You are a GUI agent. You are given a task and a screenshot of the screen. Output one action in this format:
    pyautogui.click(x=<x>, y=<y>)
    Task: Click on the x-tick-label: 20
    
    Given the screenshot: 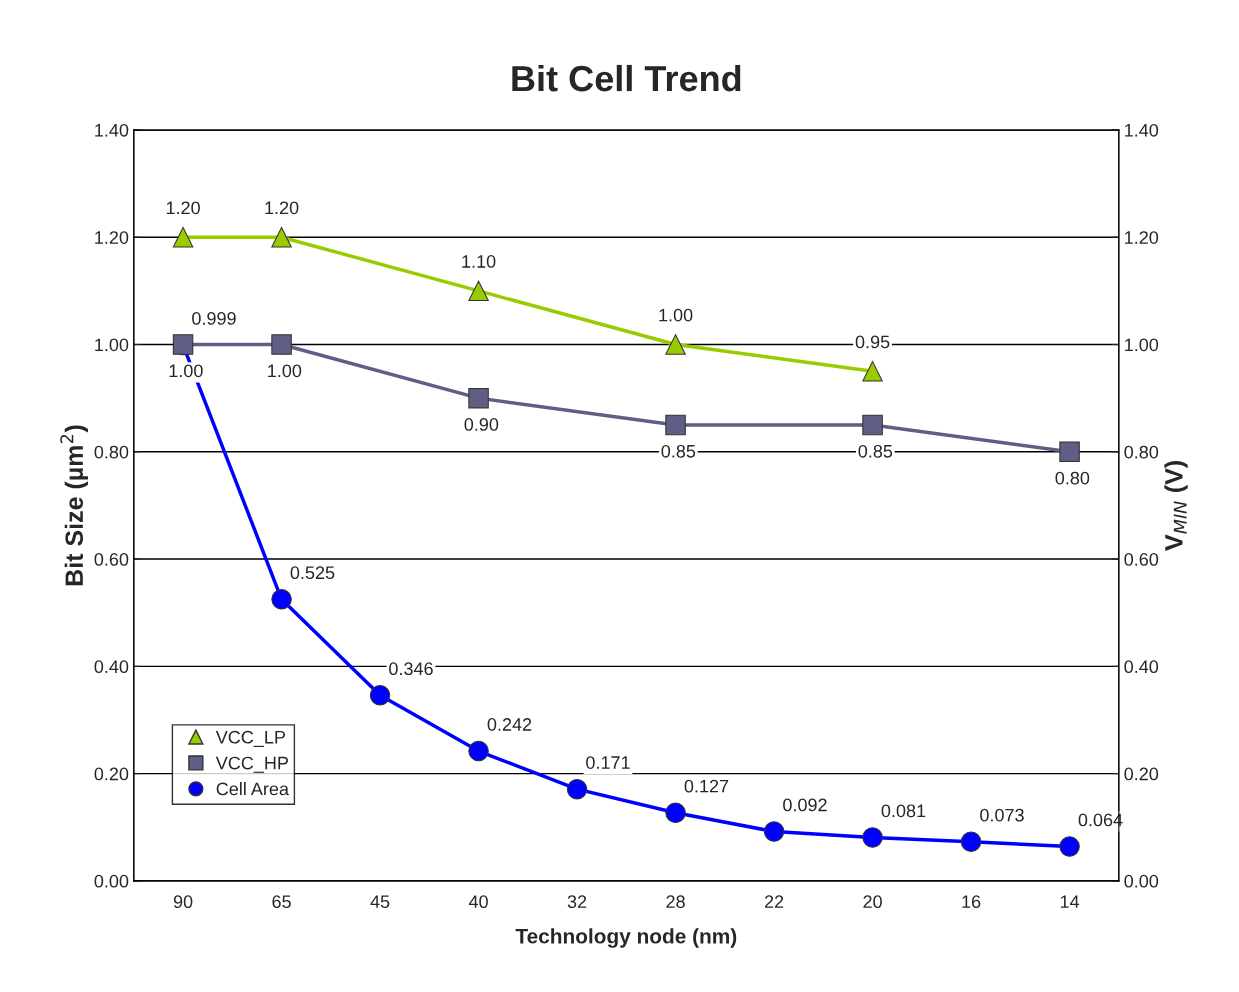 What is the action you would take?
    pyautogui.click(x=872, y=902)
    